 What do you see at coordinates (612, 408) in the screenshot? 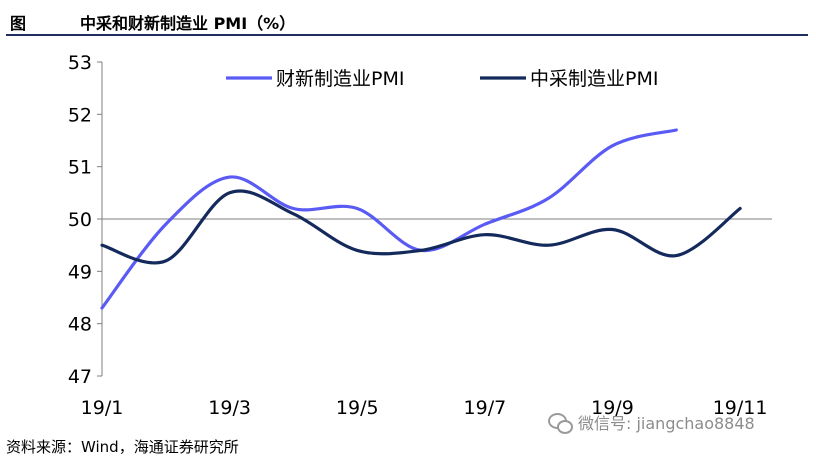
I see `x-tick-label: 19/9` at bounding box center [612, 408].